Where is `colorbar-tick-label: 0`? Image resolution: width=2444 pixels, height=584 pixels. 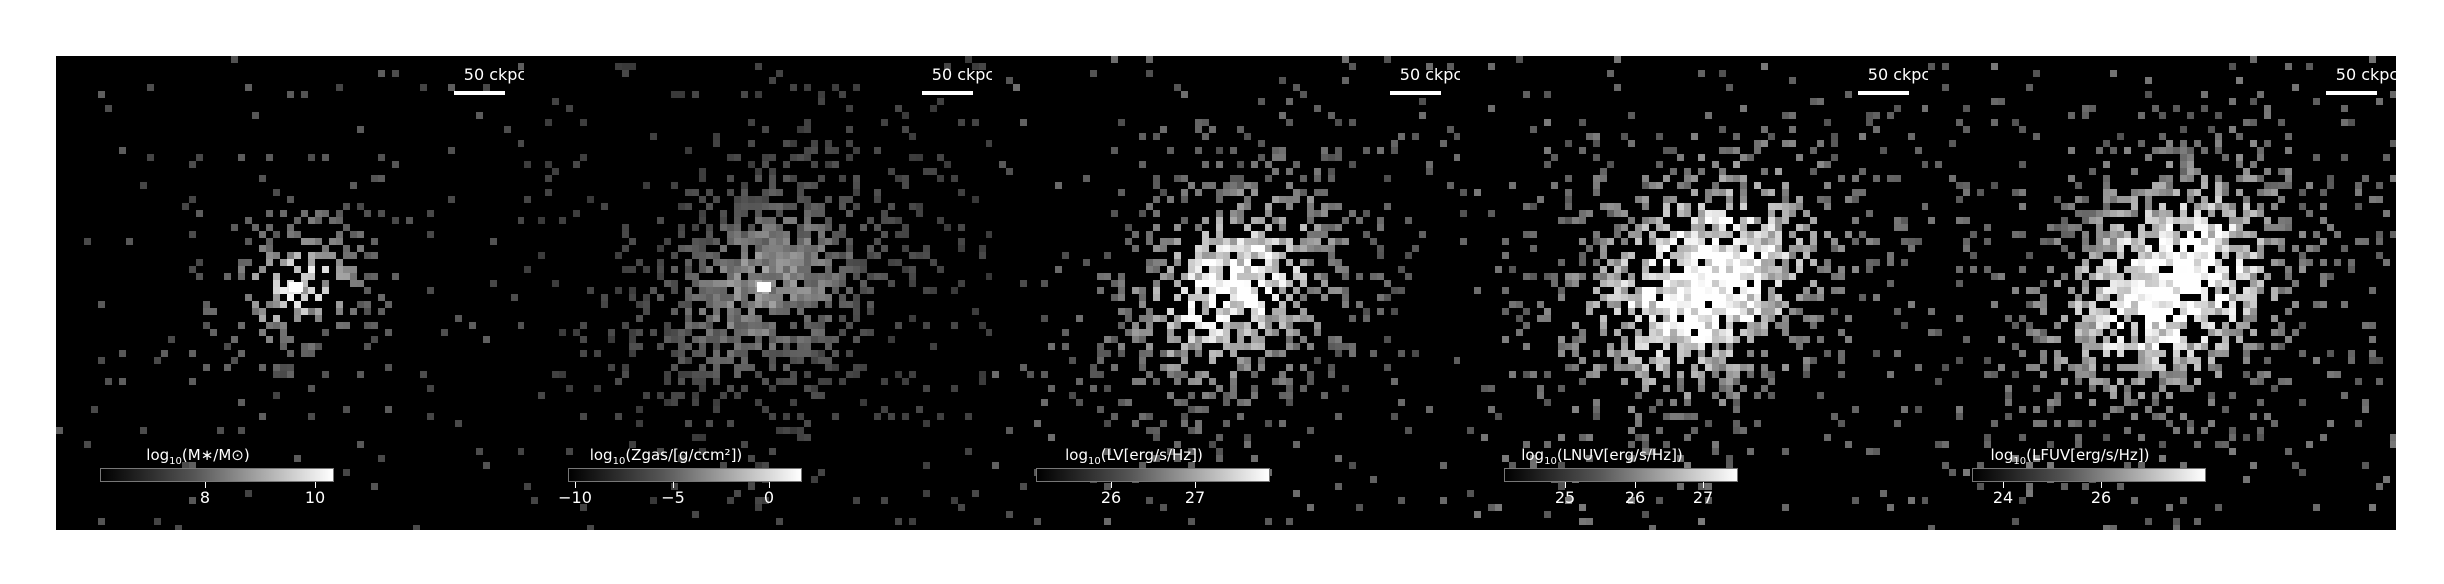
colorbar-tick-label: 0 is located at coordinates (769, 497).